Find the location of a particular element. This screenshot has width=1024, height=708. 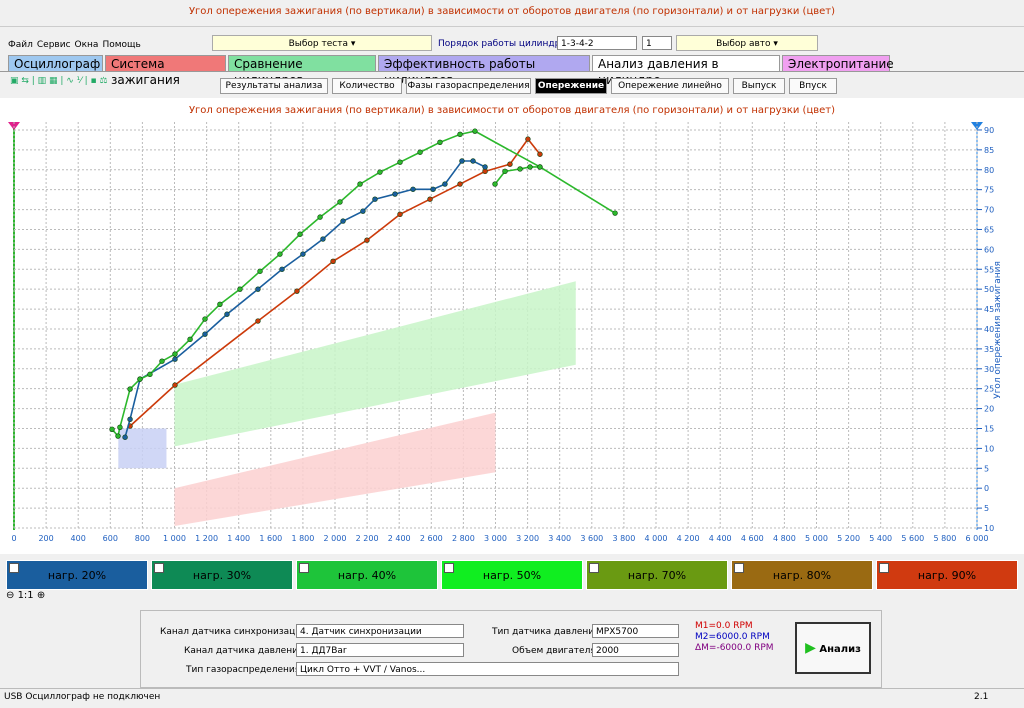

analyze-button: ▶ Анализ is located at coordinates (833, 648).